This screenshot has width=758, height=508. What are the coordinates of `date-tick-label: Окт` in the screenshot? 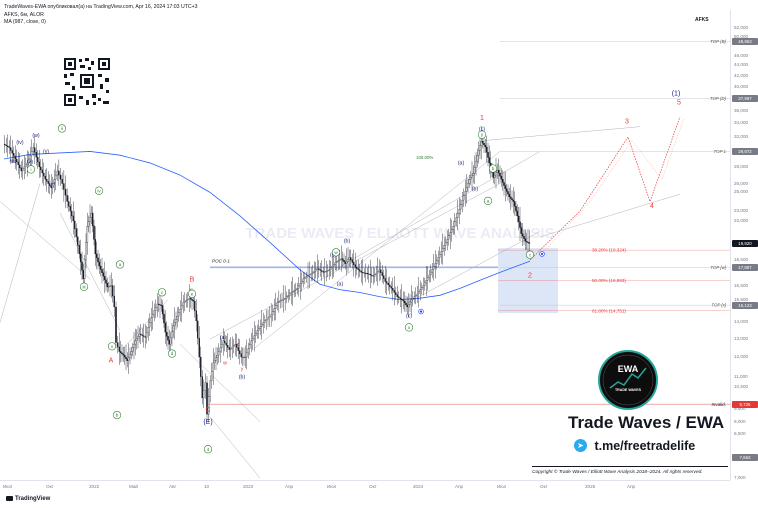 It's located at (50, 486).